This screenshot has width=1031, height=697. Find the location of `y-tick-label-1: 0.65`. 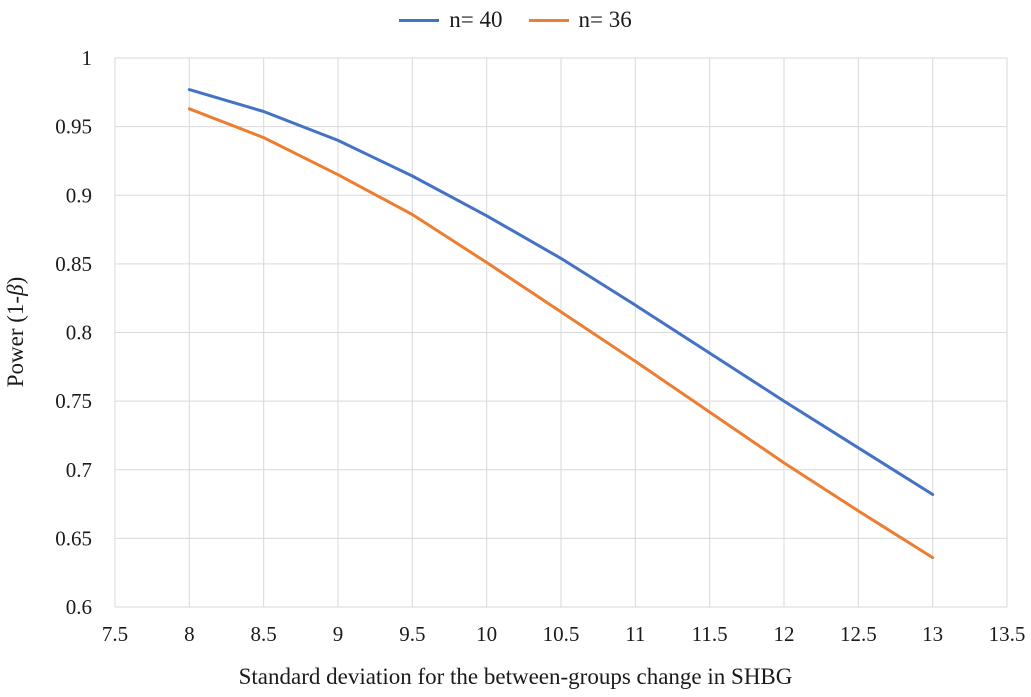

y-tick-label-1: 0.65 is located at coordinates (73, 538).